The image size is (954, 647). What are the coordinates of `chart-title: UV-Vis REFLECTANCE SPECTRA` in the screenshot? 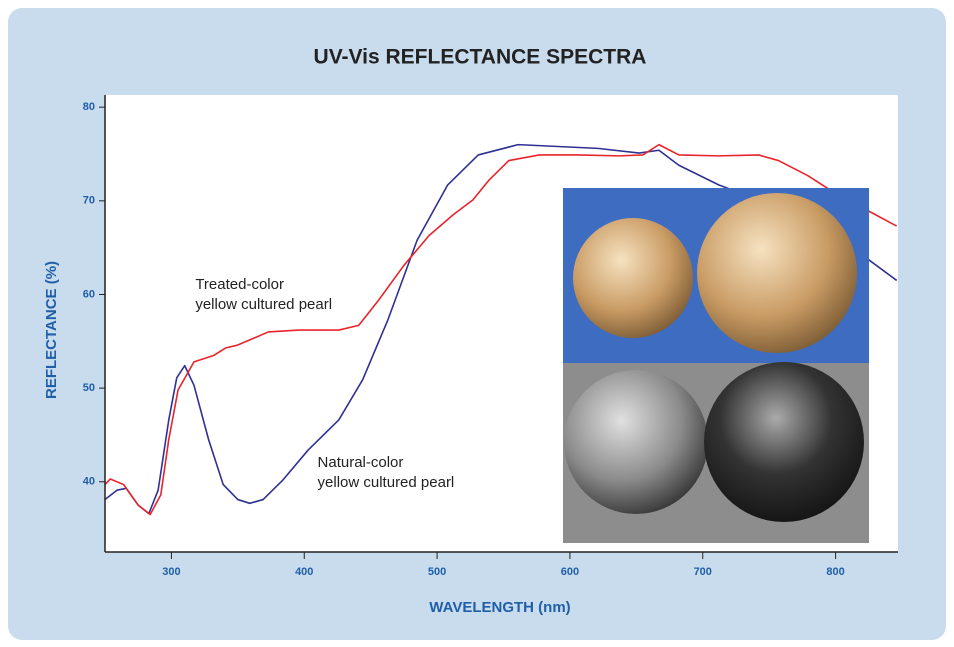 It's located at (480, 57).